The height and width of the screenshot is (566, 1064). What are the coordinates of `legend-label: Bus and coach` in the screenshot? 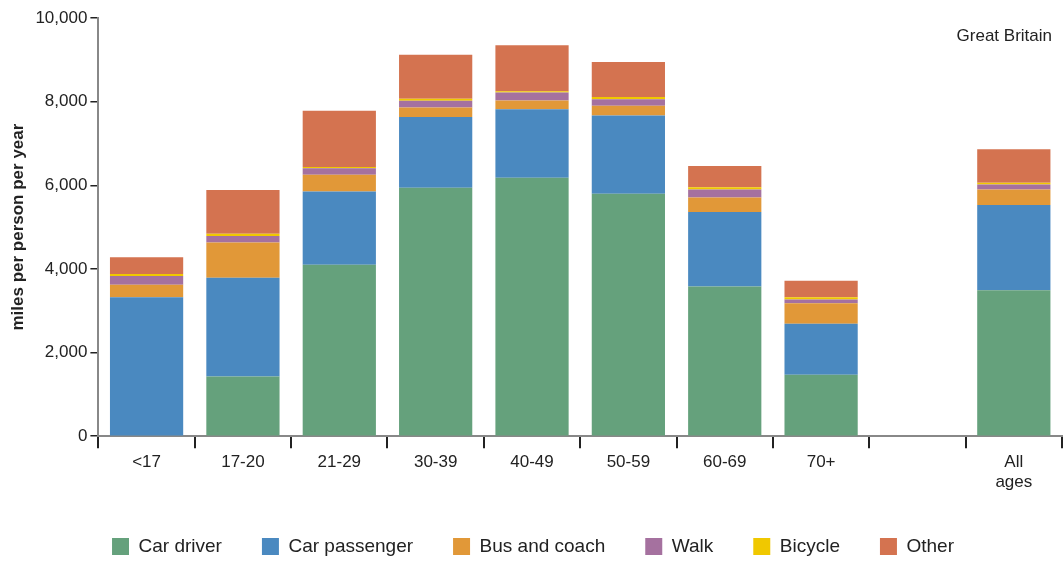 It's located at (542, 545).